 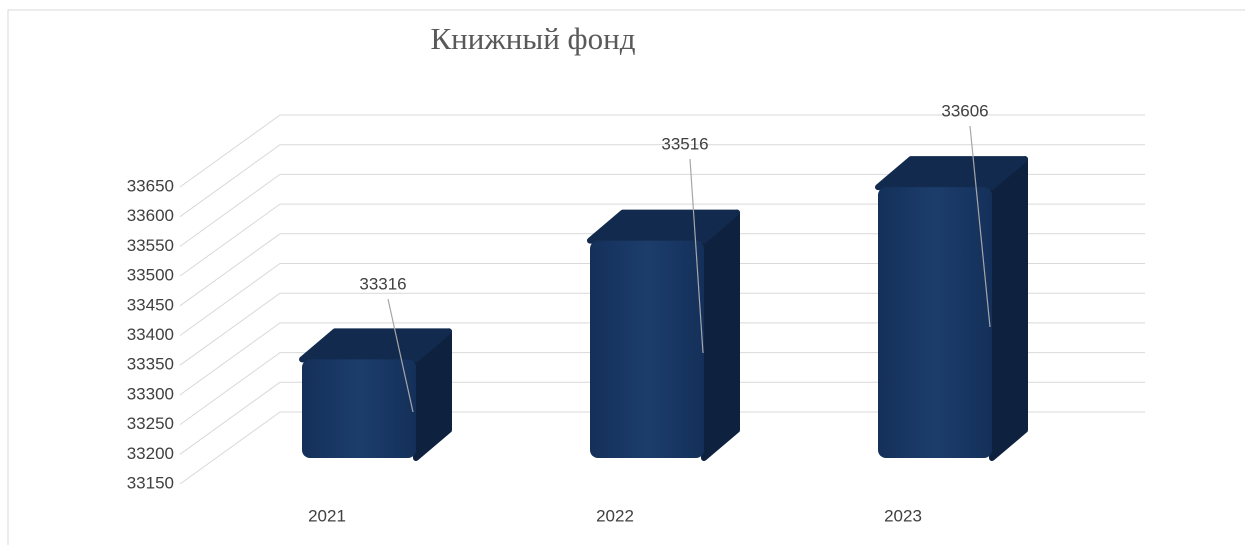 What do you see at coordinates (150, 364) in the screenshot?
I see `y-tick-label: 33350` at bounding box center [150, 364].